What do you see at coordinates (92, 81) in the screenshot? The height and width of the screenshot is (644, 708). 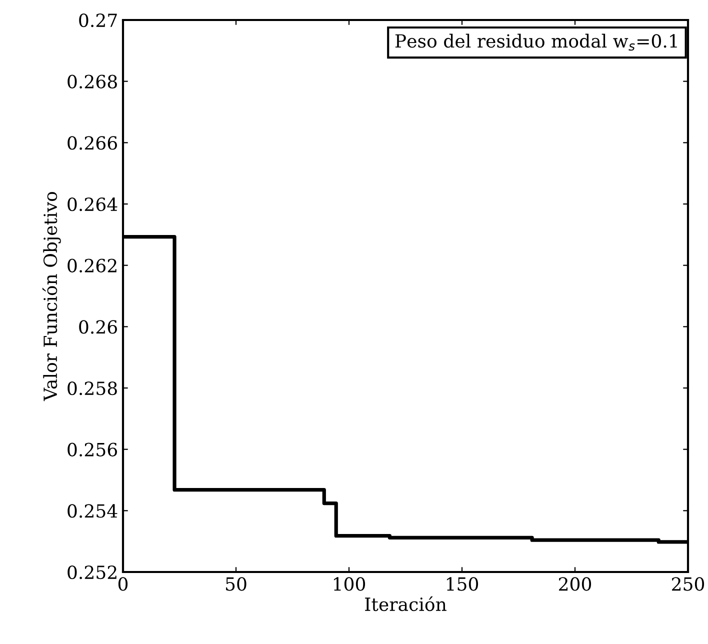 I see `y-tick-label: 0.268` at bounding box center [92, 81].